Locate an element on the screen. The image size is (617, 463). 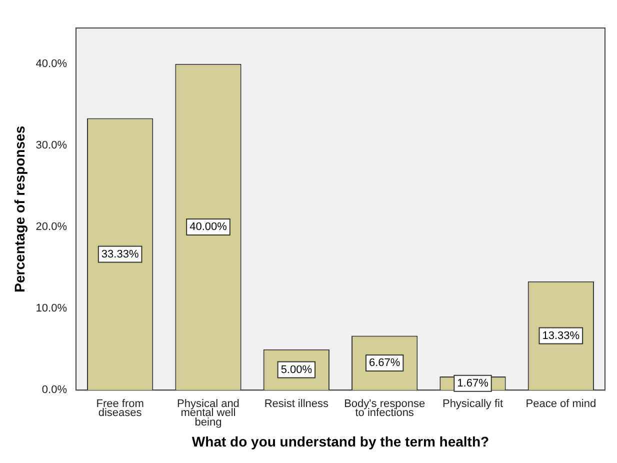
y-tick-label: 10.0% is located at coordinates (52, 308).